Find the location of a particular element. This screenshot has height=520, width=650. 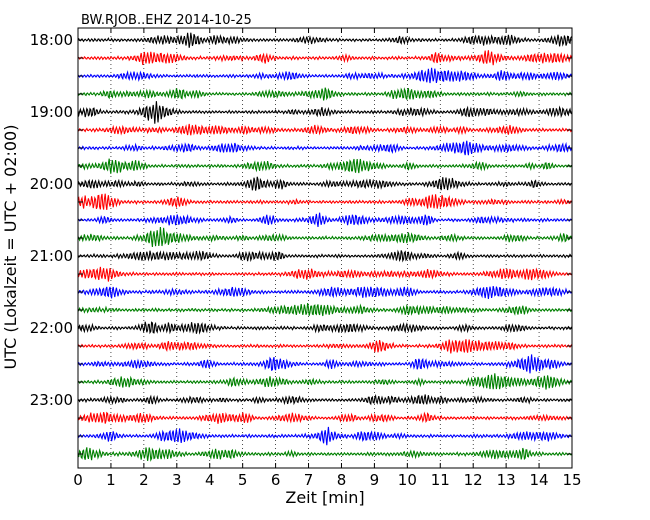

x-axis-label: Zeit [min] is located at coordinates (324, 497).